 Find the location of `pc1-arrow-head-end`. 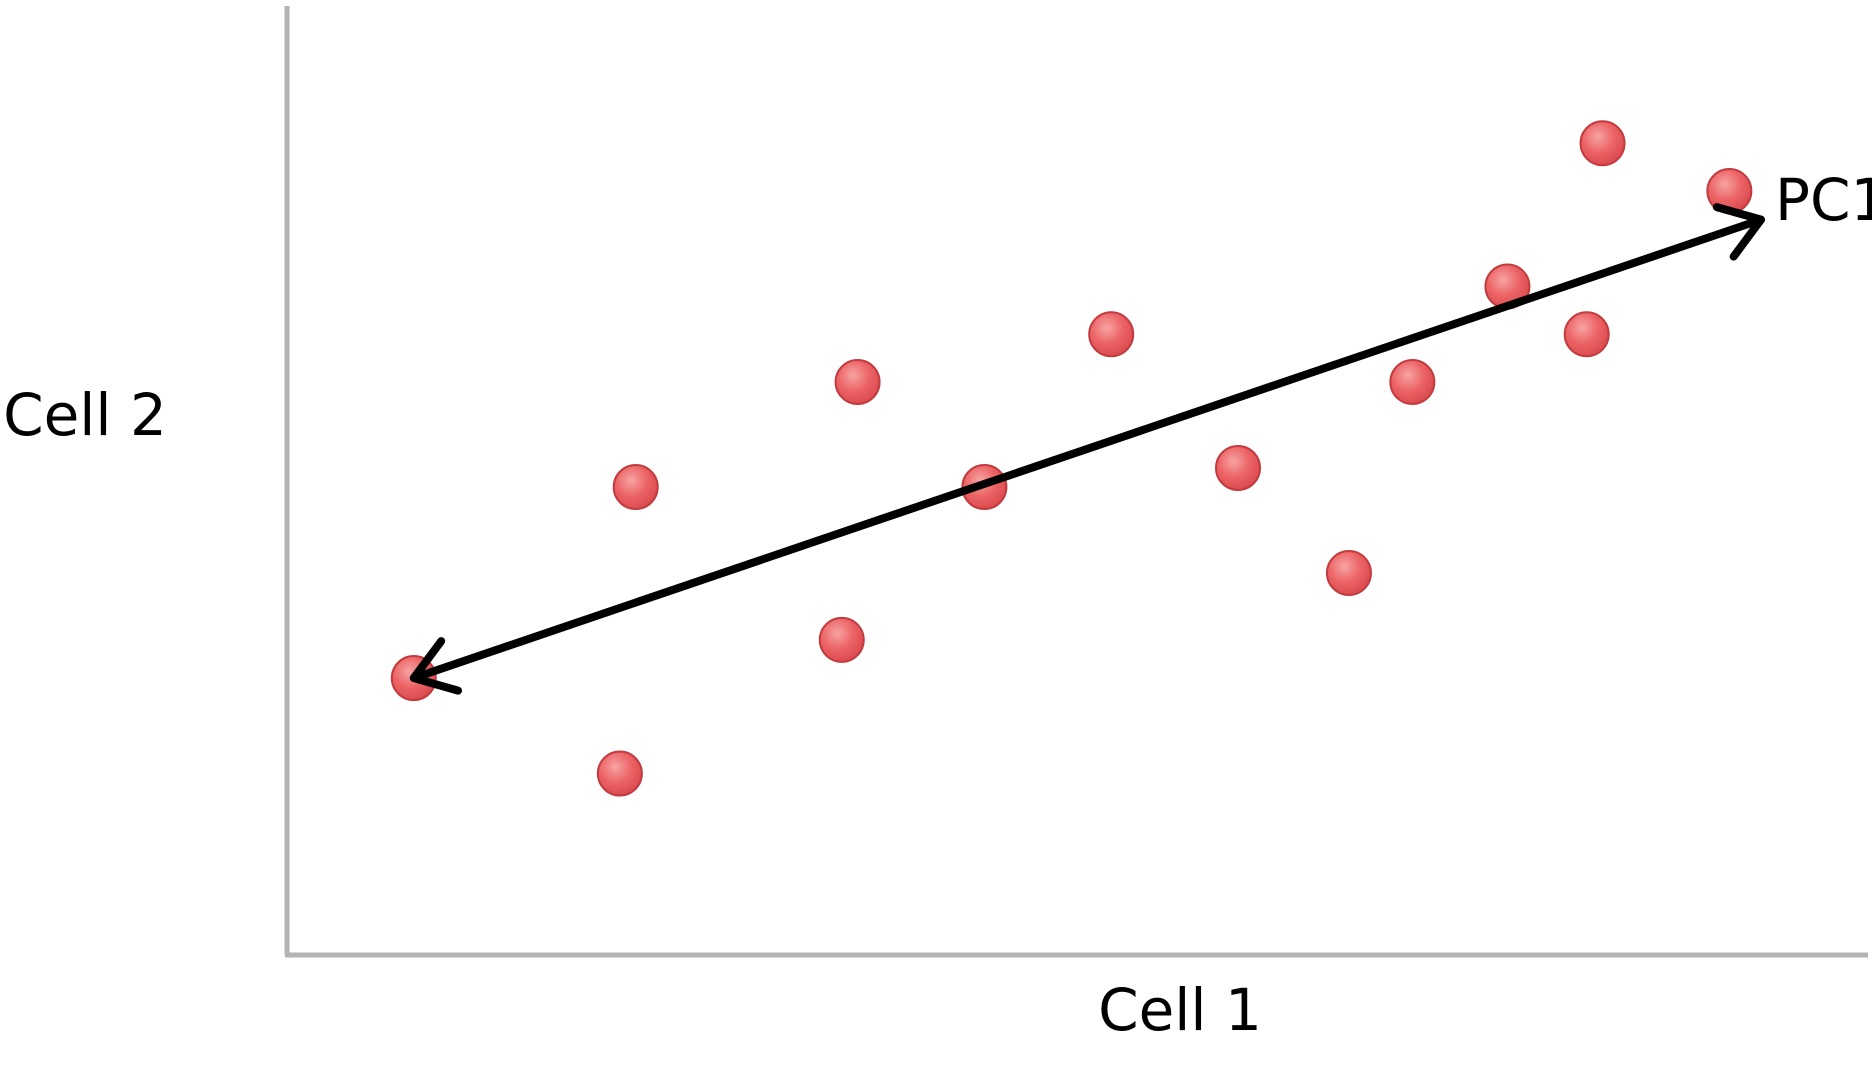

pc1-arrow-head-end is located at coordinates (1739, 232).